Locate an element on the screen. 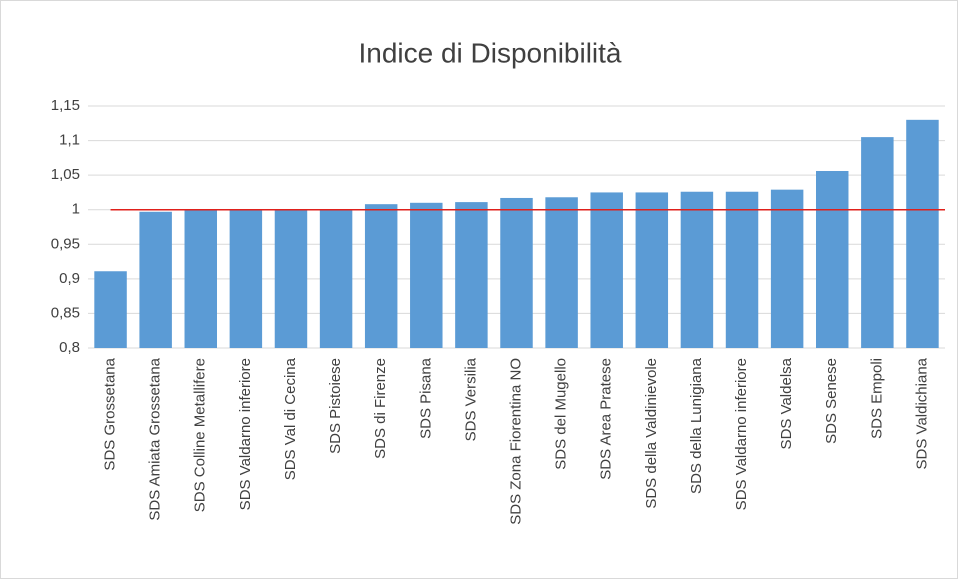 This screenshot has height=584, width=959. y-tick-label: 0,85 is located at coordinates (65, 312).